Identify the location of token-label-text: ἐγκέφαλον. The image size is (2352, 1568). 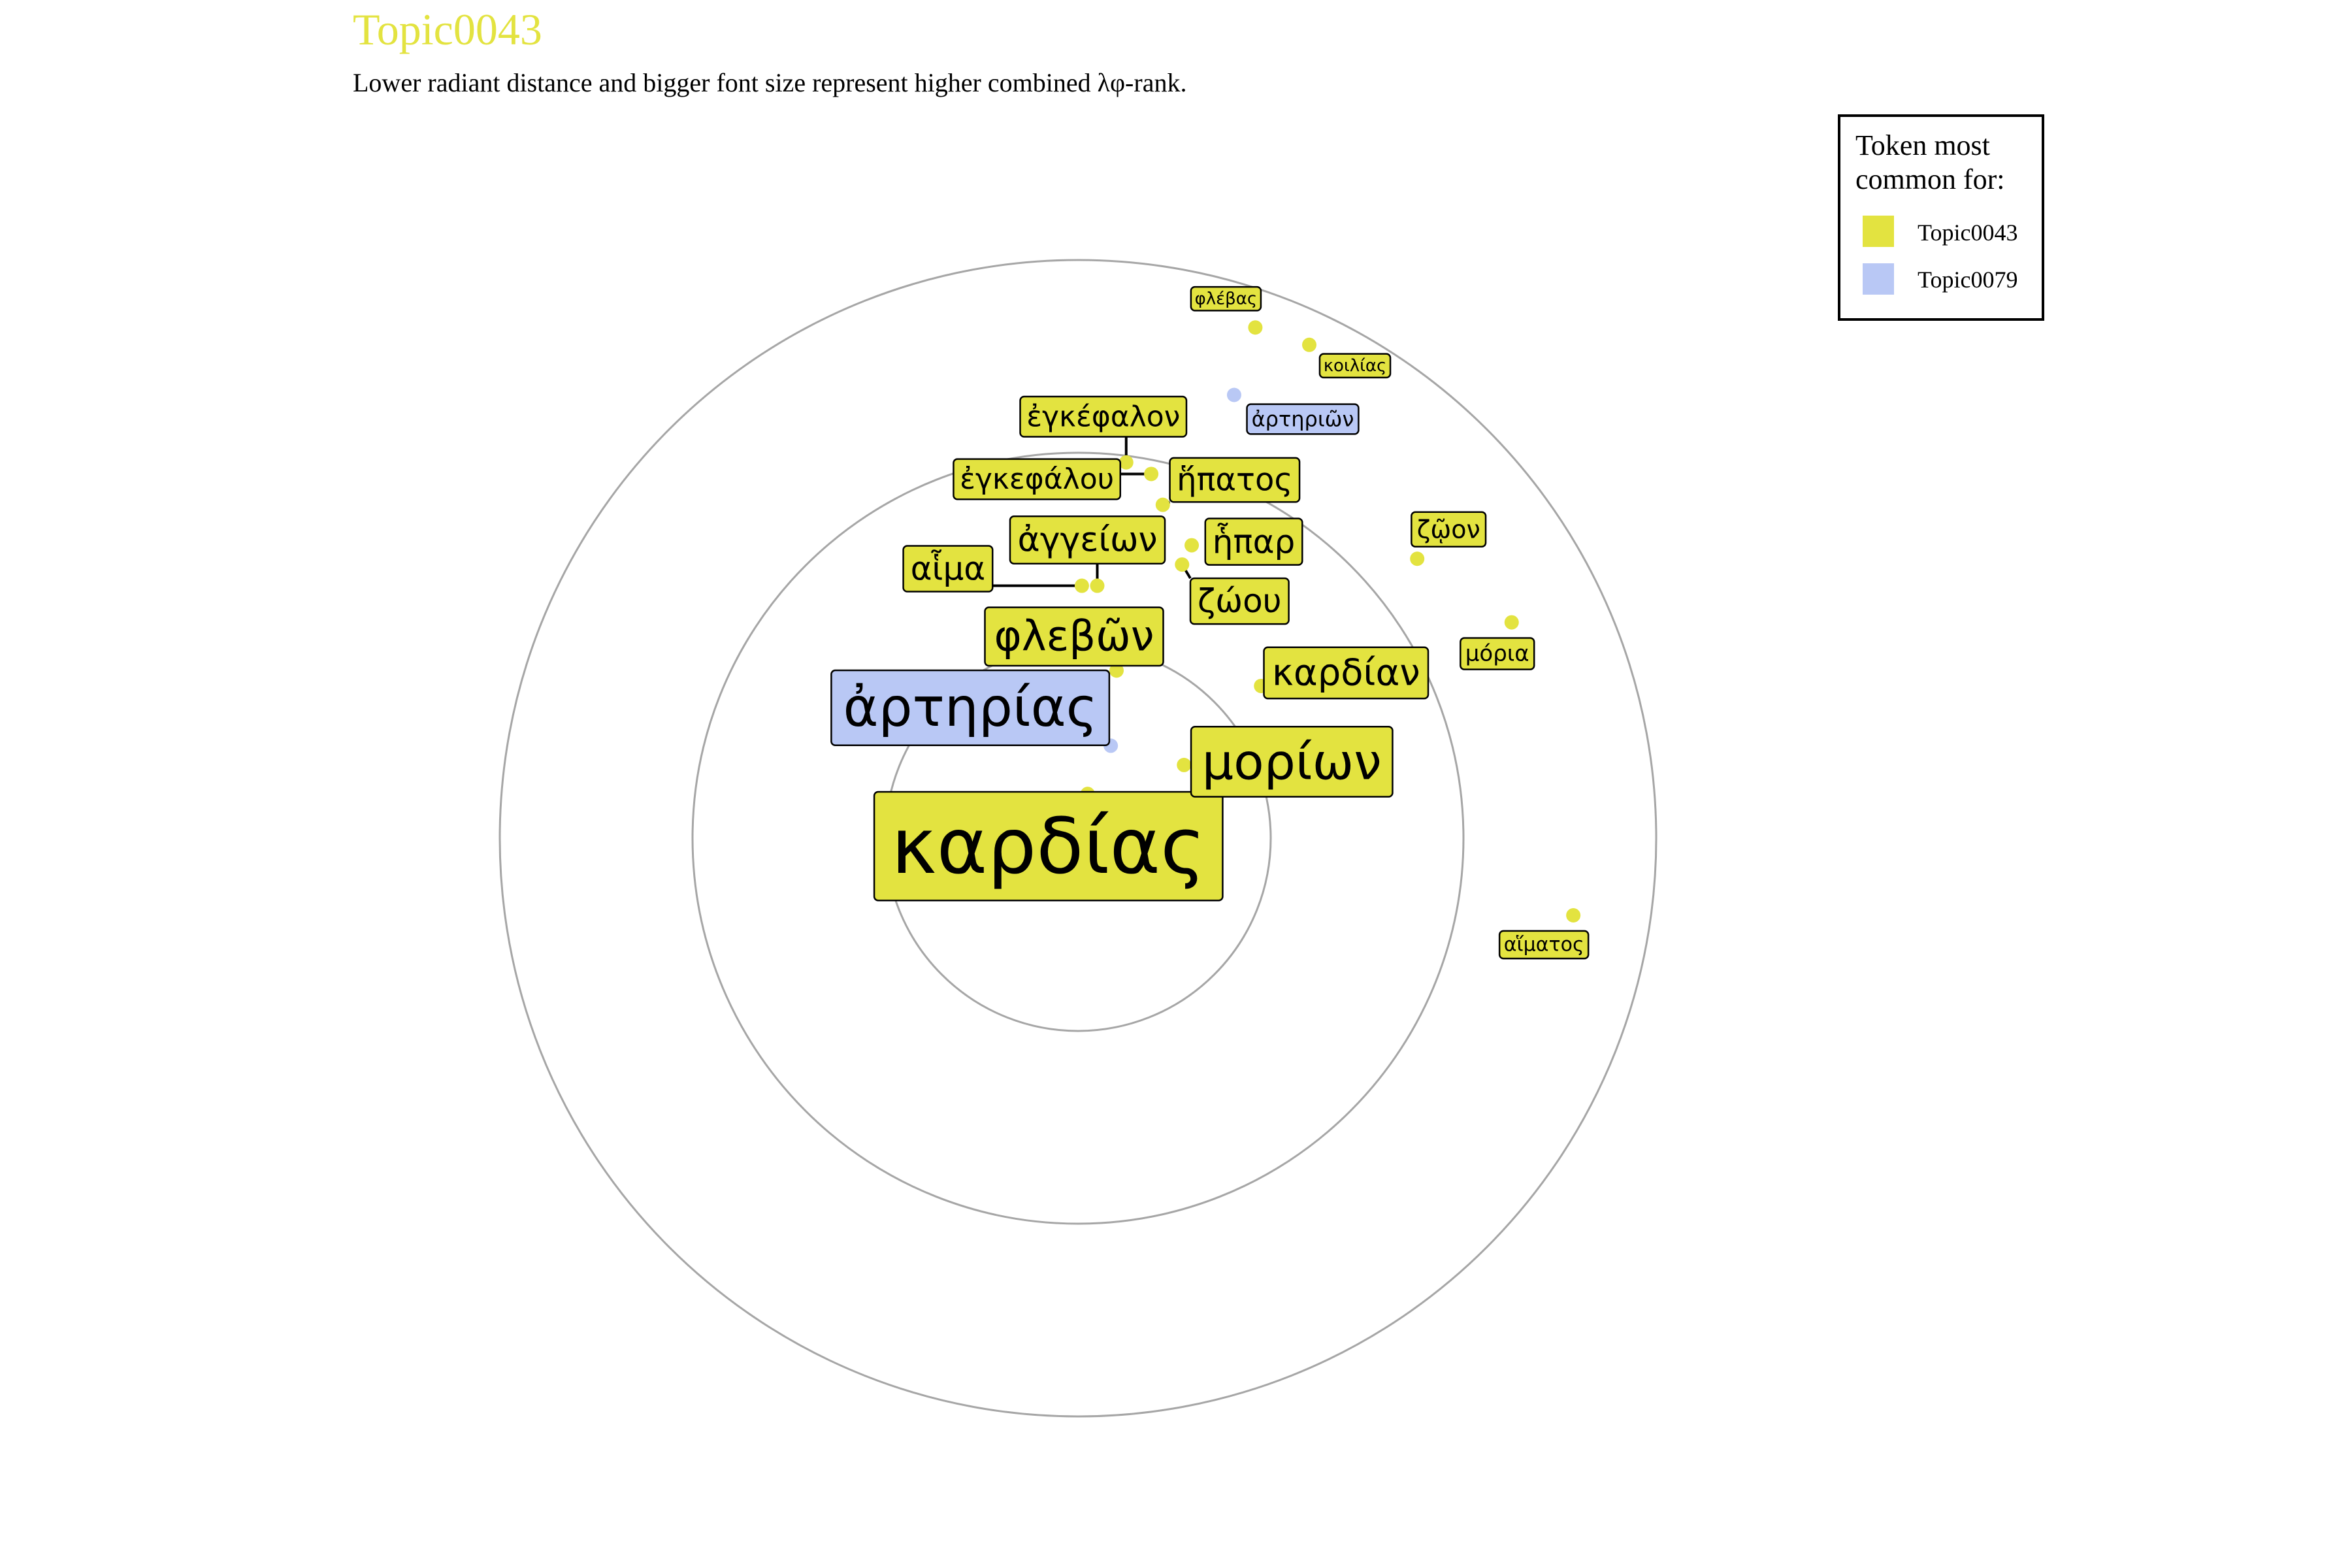
(1103, 416).